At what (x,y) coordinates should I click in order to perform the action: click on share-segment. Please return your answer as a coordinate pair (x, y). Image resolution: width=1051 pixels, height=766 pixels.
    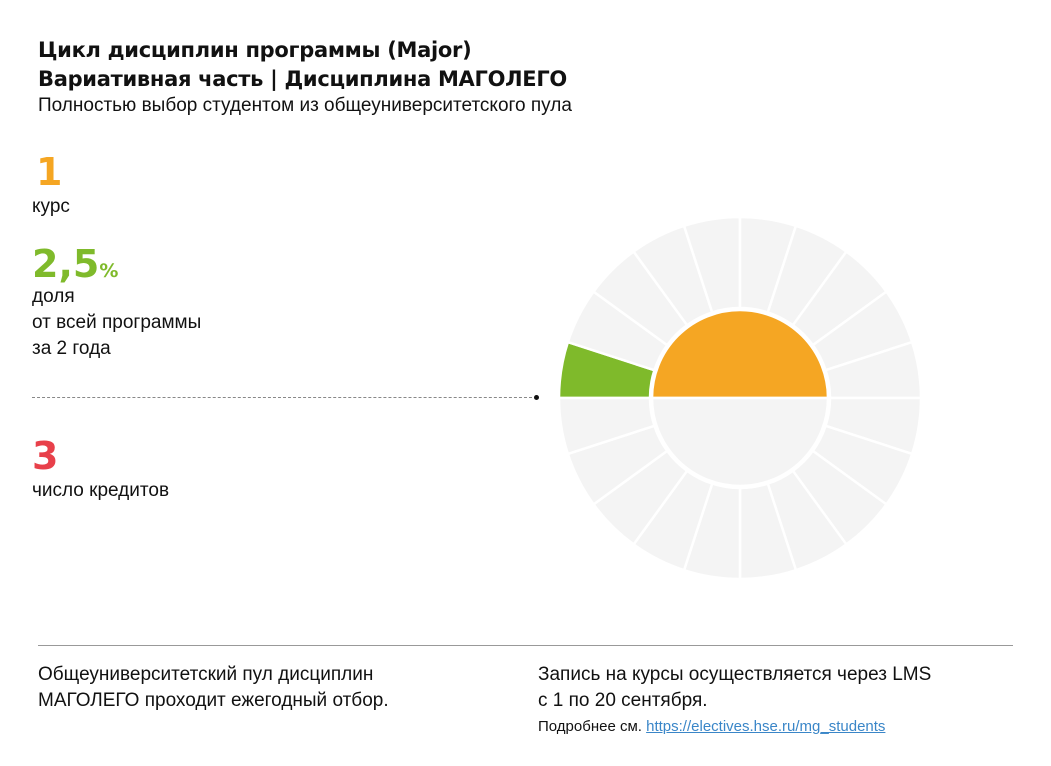
    Looking at the image, I should click on (606, 426).